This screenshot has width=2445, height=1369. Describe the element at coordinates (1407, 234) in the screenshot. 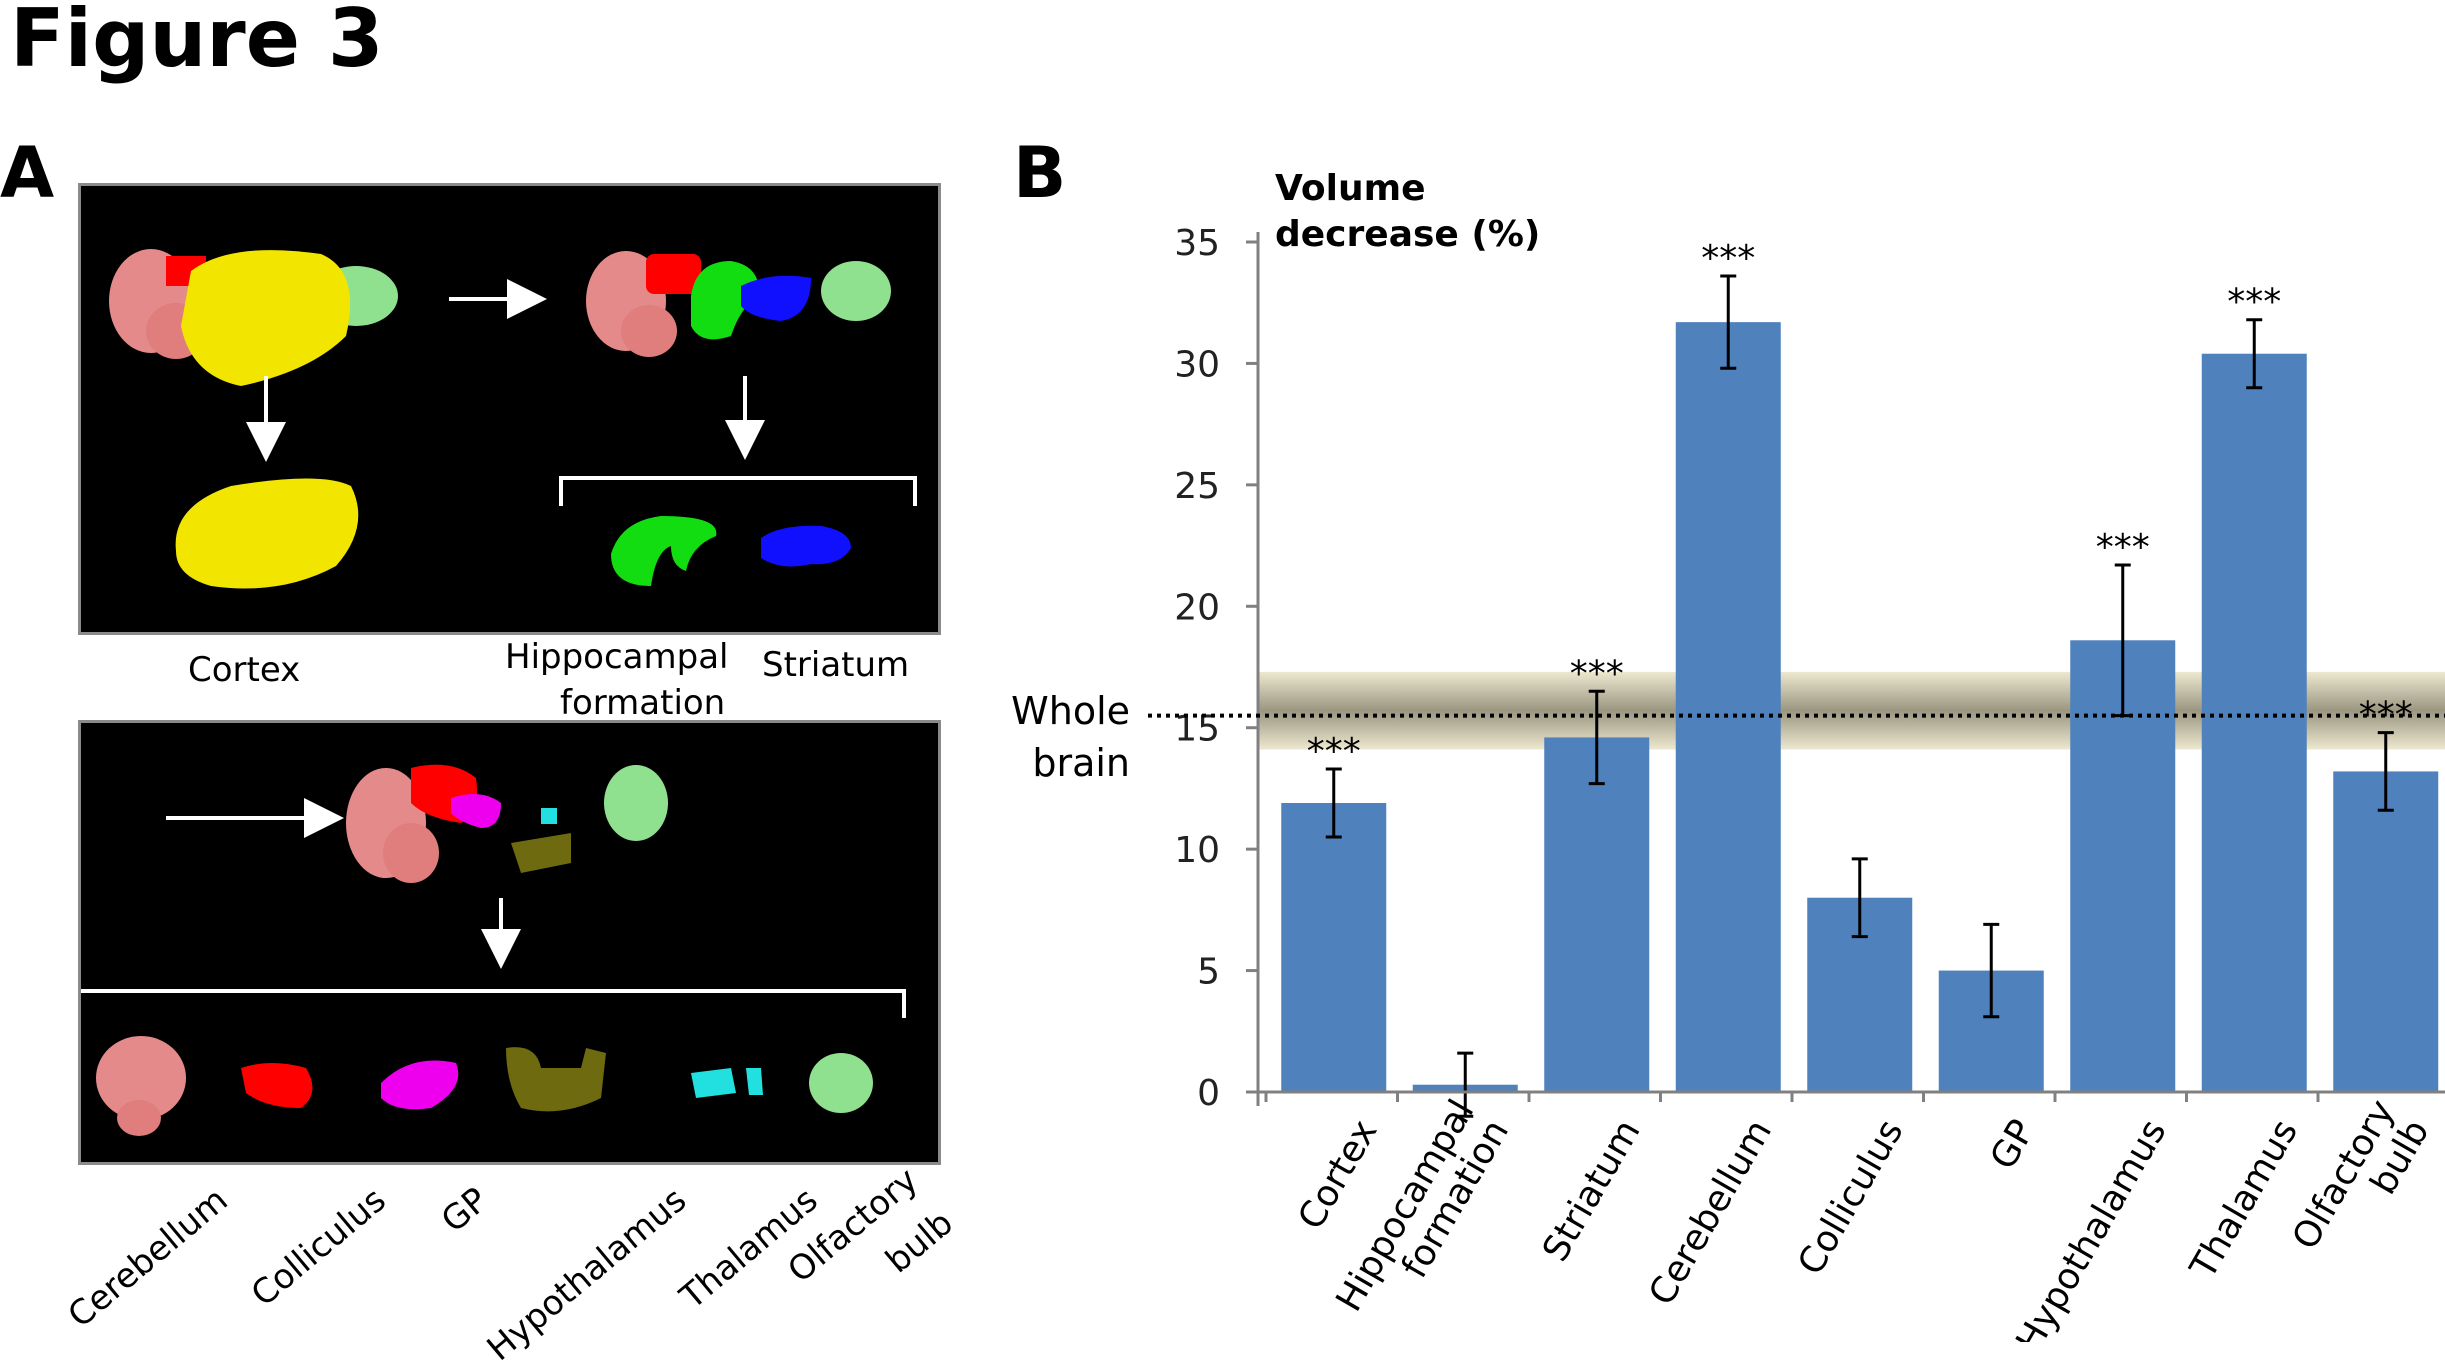

I see `chart-title-line-2: decrease (%)` at that location.